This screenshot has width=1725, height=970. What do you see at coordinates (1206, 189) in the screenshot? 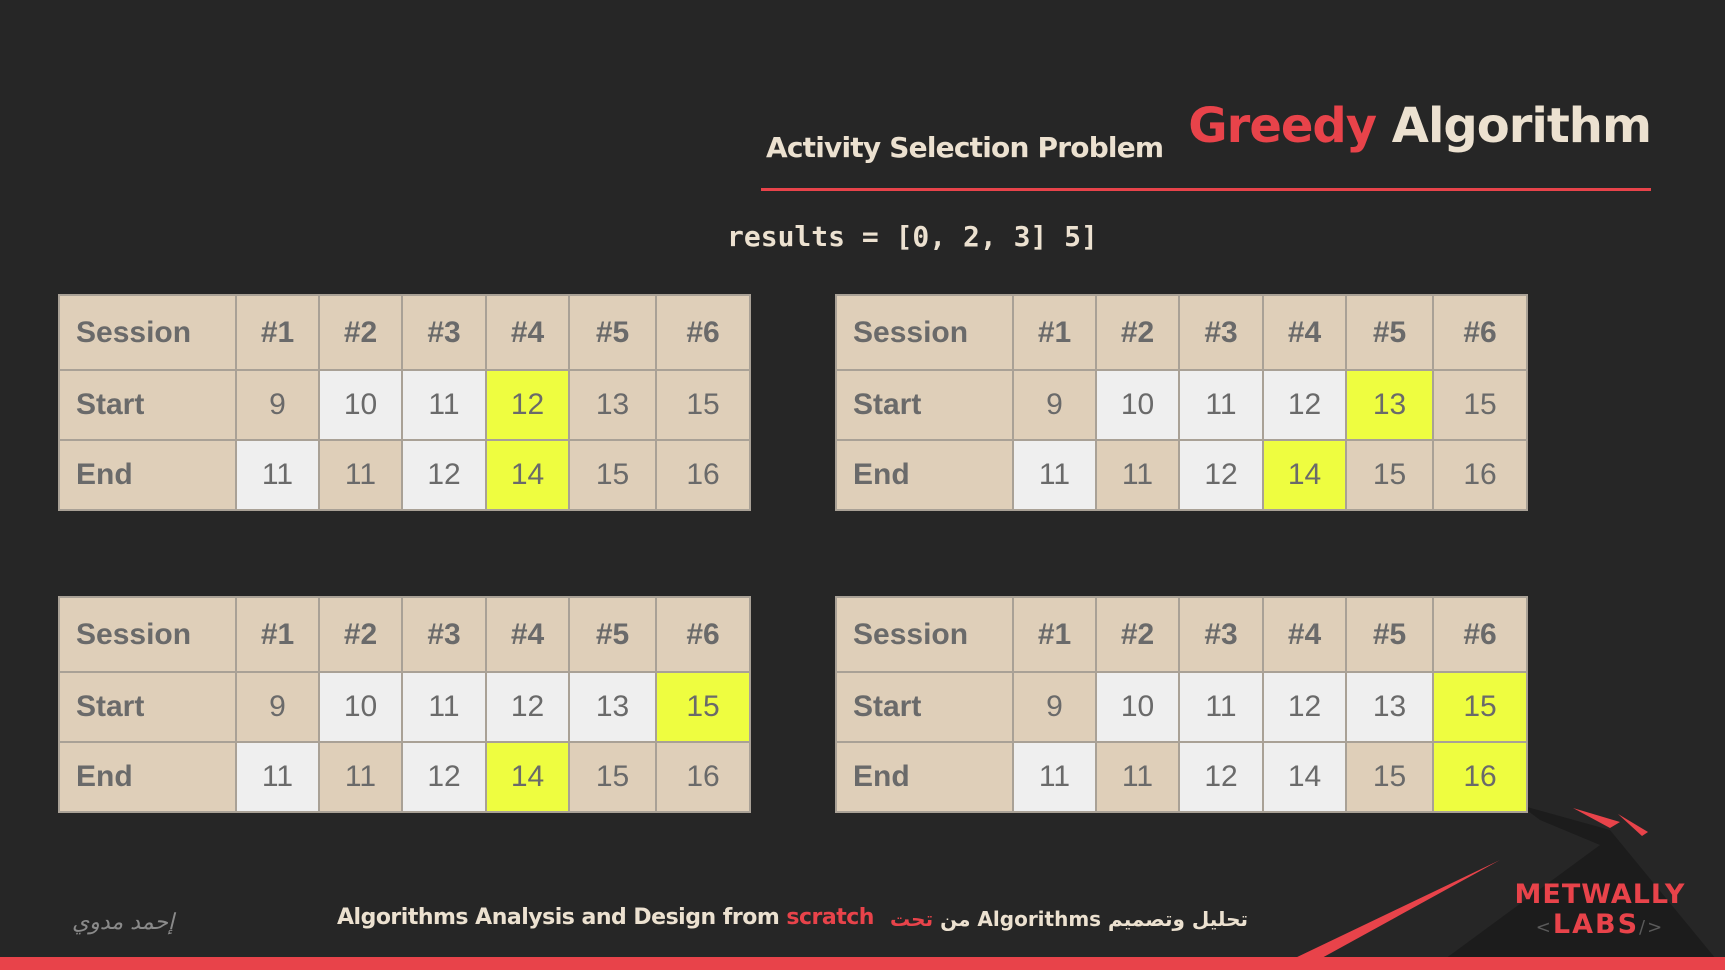
I see `title-underline` at bounding box center [1206, 189].